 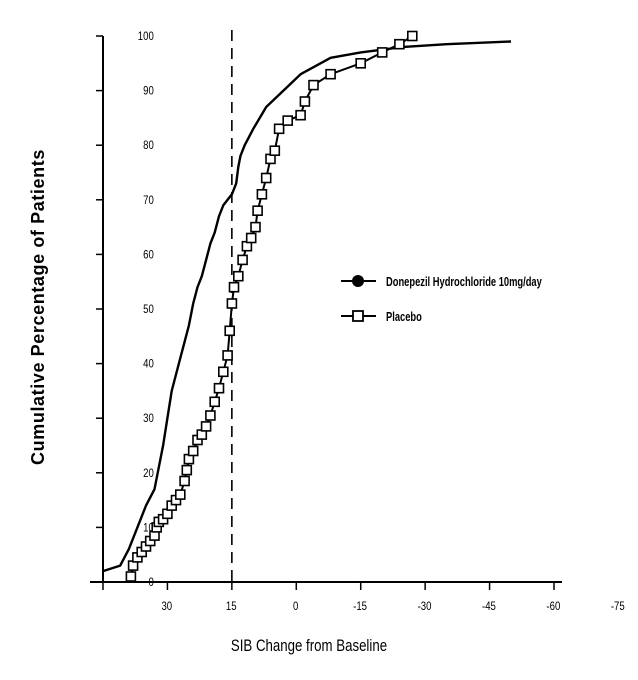 I want to click on y-tick-label-20: 20, so click(x=148, y=473).